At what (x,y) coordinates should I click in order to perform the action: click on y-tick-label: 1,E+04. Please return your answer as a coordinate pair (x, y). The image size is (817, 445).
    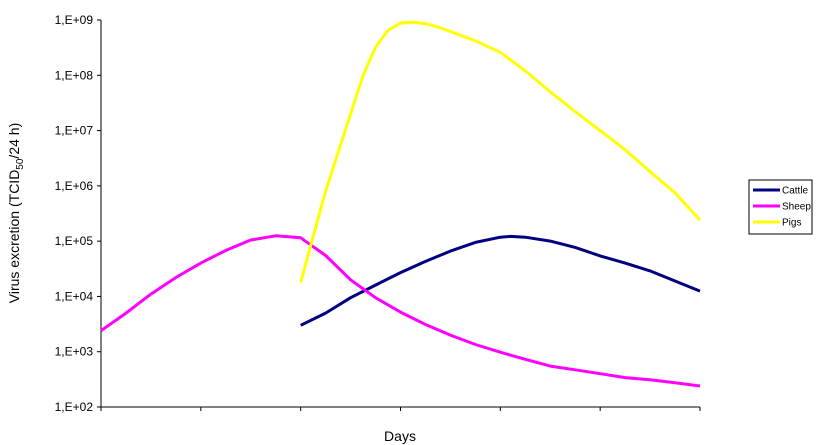
    Looking at the image, I should click on (74, 296).